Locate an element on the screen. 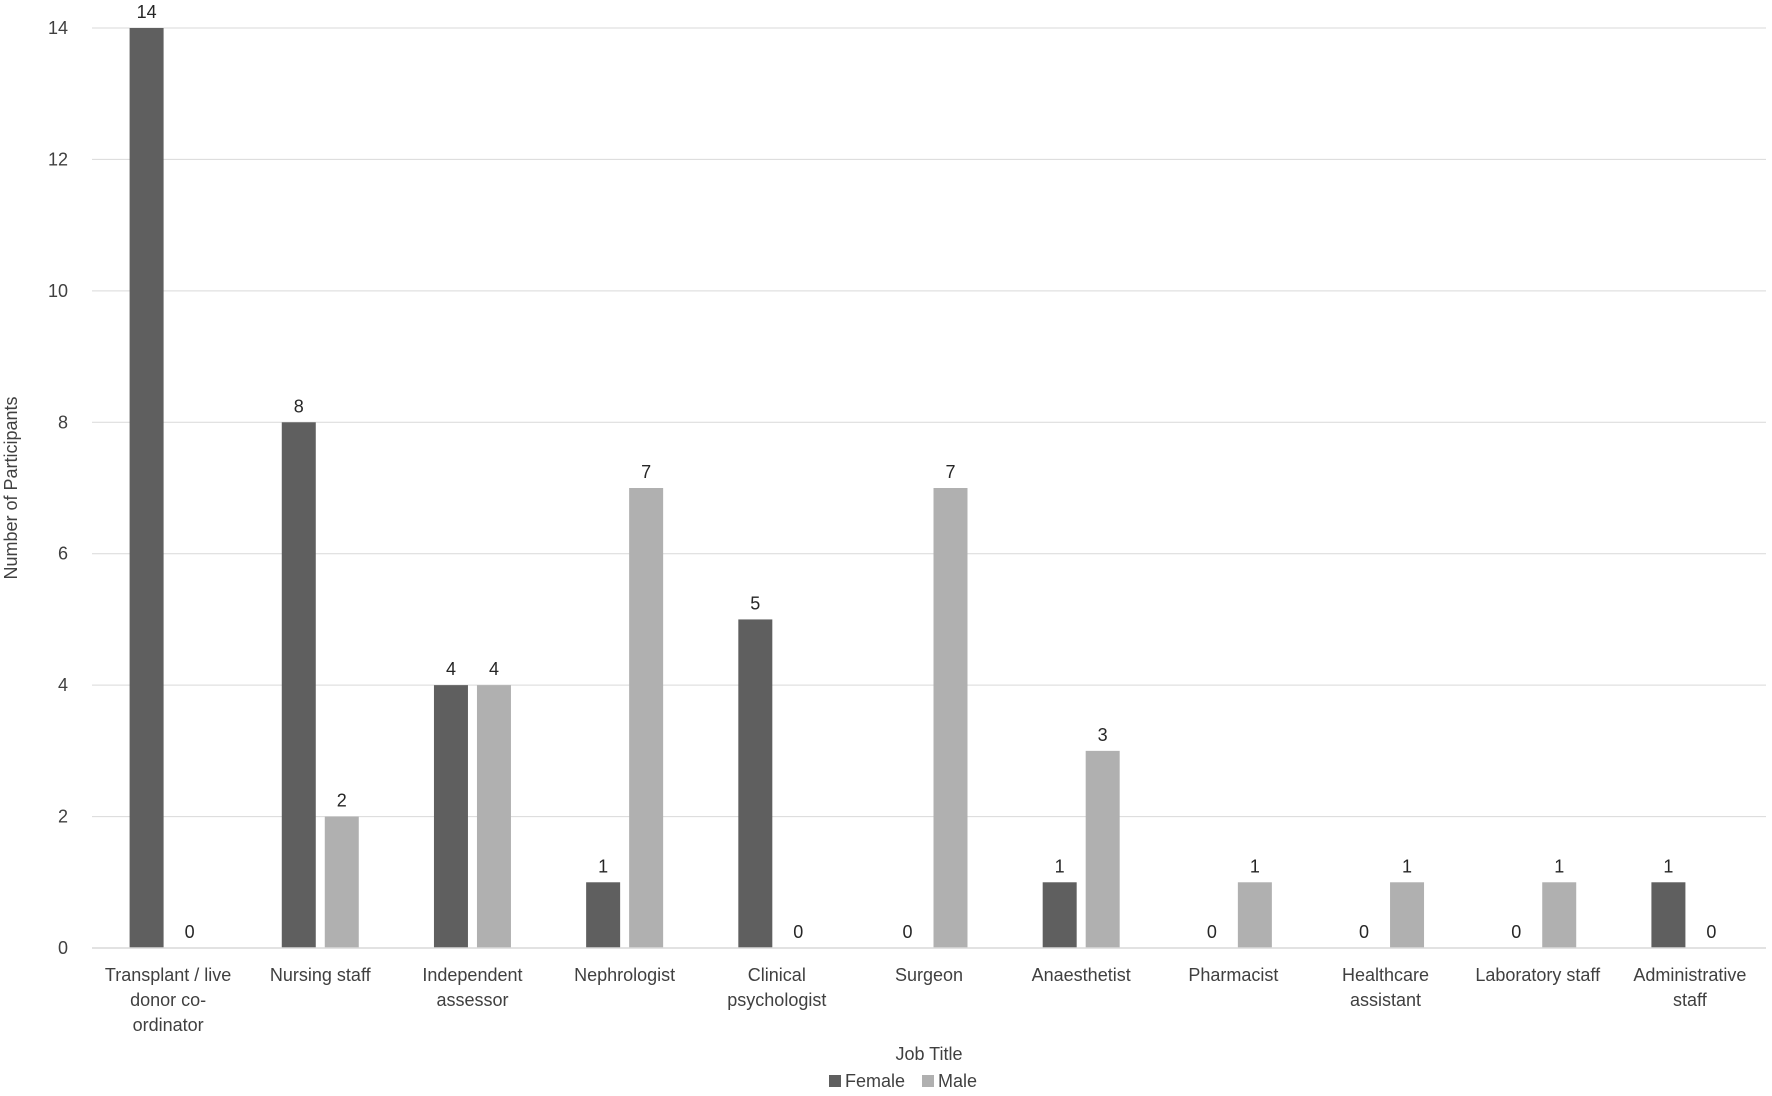 The height and width of the screenshot is (1096, 1772). y-tick-label: 0 is located at coordinates (63, 948).